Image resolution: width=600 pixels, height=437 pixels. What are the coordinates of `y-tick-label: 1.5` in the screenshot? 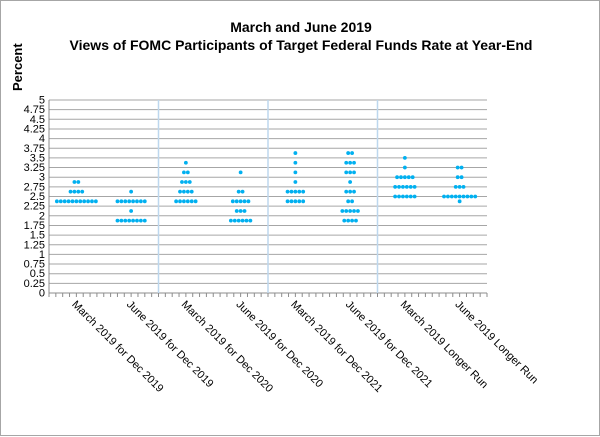 It's located at (37, 236).